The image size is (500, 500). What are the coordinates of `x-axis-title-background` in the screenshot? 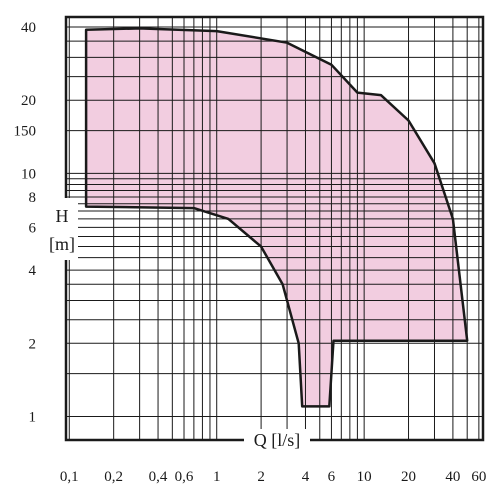 It's located at (277, 440).